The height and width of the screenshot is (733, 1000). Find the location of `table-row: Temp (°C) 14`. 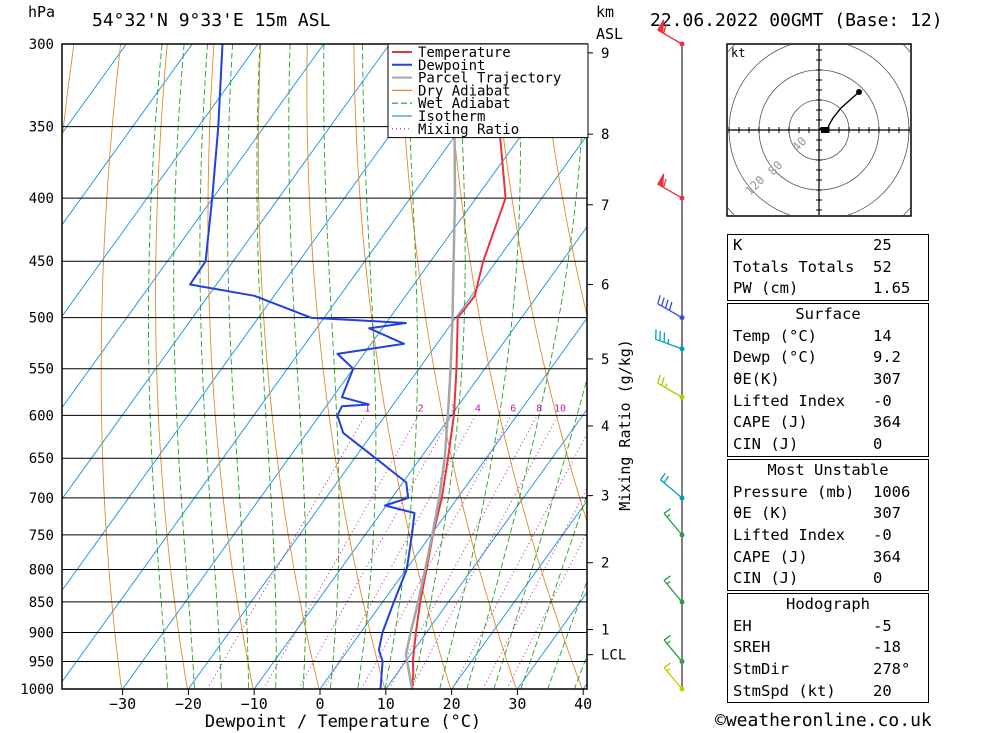

table-row: Temp (°C) 14 is located at coordinates (828, 337).